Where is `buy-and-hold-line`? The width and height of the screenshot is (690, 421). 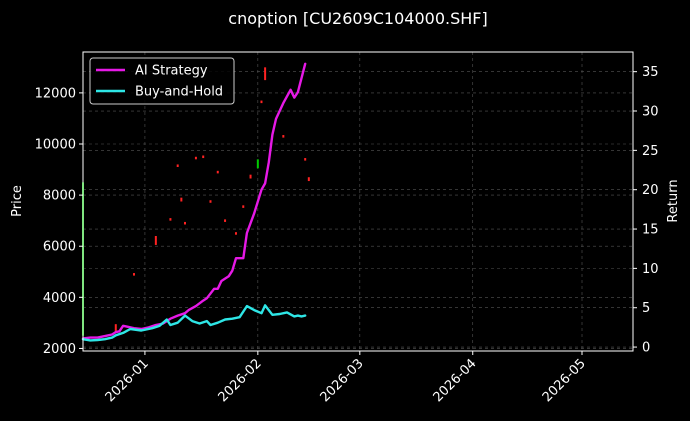
buy-and-hold-line is located at coordinates (194, 323).